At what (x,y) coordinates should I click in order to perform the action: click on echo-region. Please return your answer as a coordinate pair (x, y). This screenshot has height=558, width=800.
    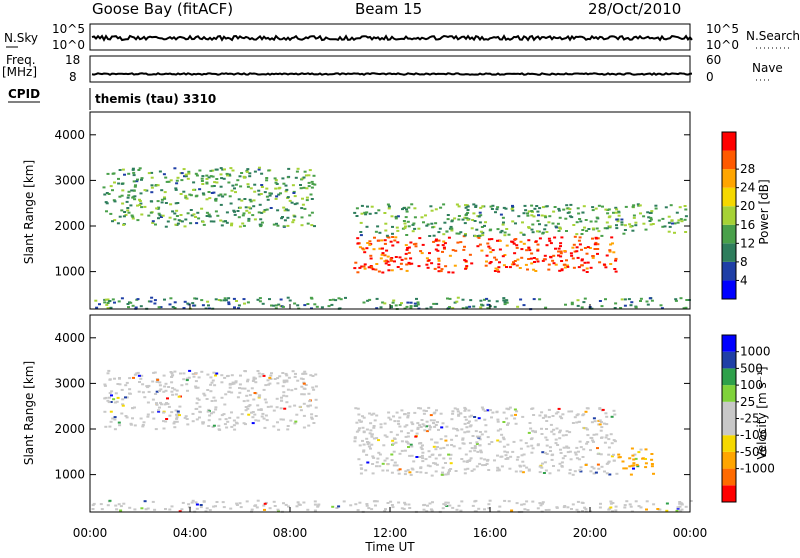
    Looking at the image, I should click on (520, 220).